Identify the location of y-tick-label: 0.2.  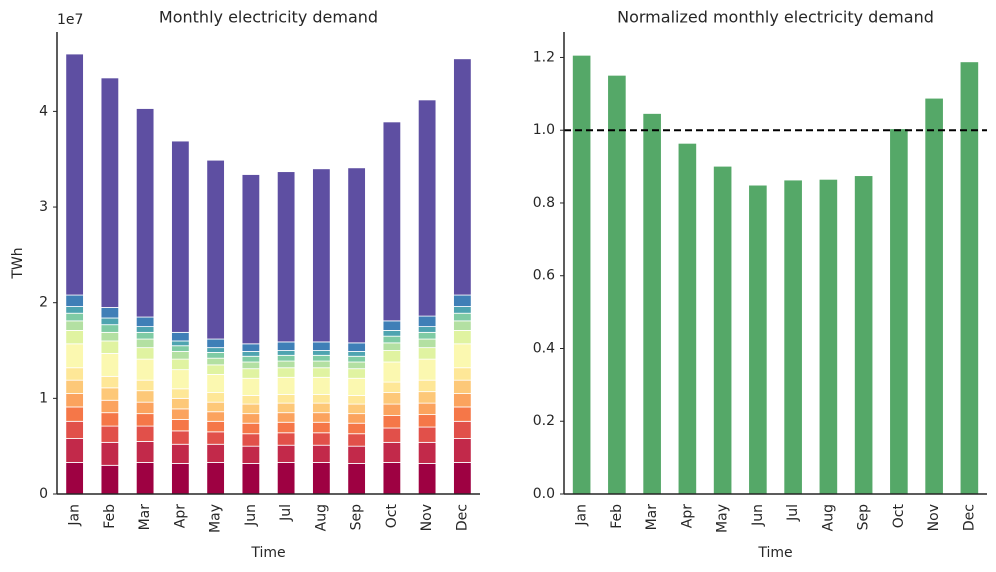
(544, 421).